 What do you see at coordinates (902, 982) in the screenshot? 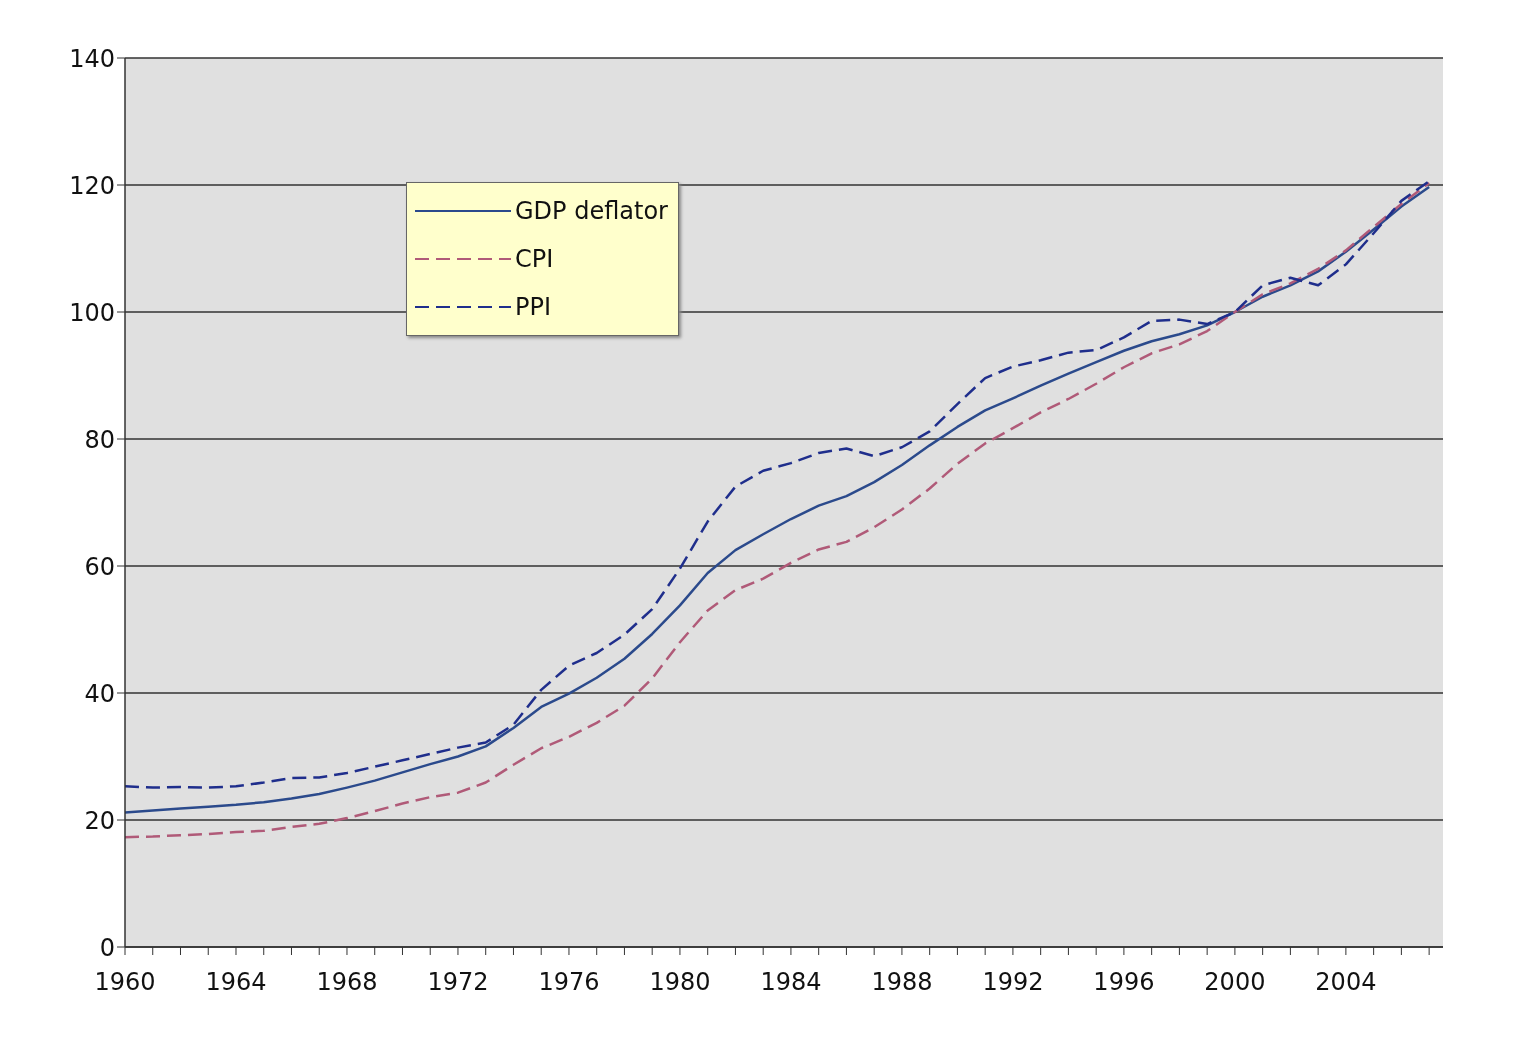
I see `x-tick-label: 1988` at bounding box center [902, 982].